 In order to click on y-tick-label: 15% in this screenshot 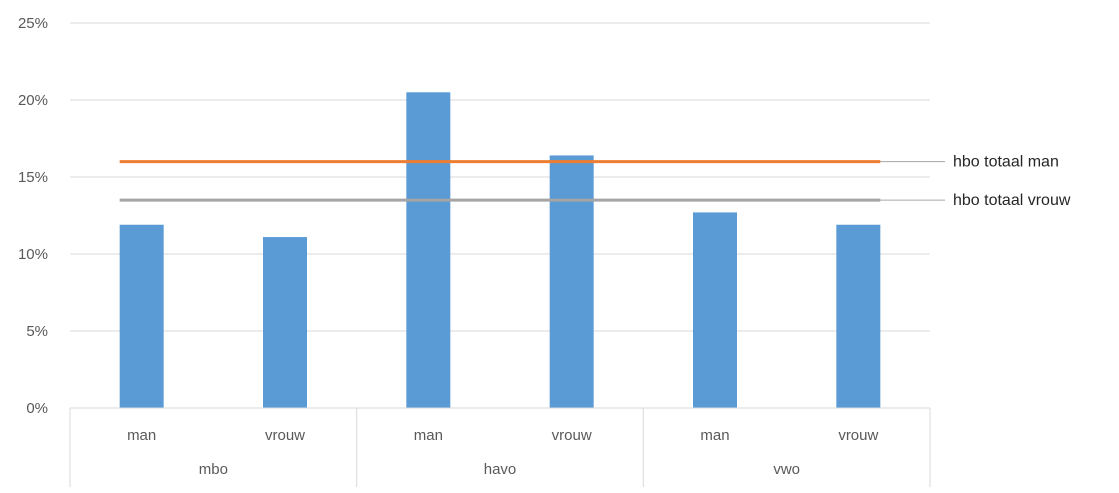, I will do `click(33, 177)`.